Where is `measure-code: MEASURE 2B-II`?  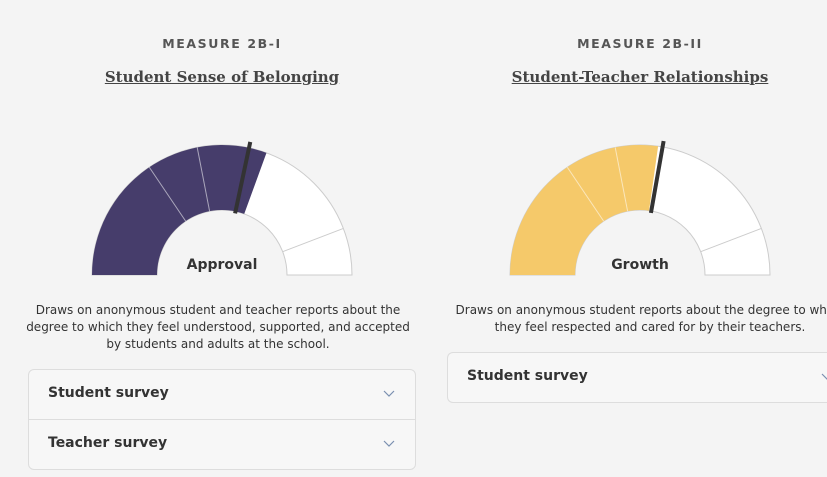 measure-code: MEASURE 2B-II is located at coordinates (640, 43).